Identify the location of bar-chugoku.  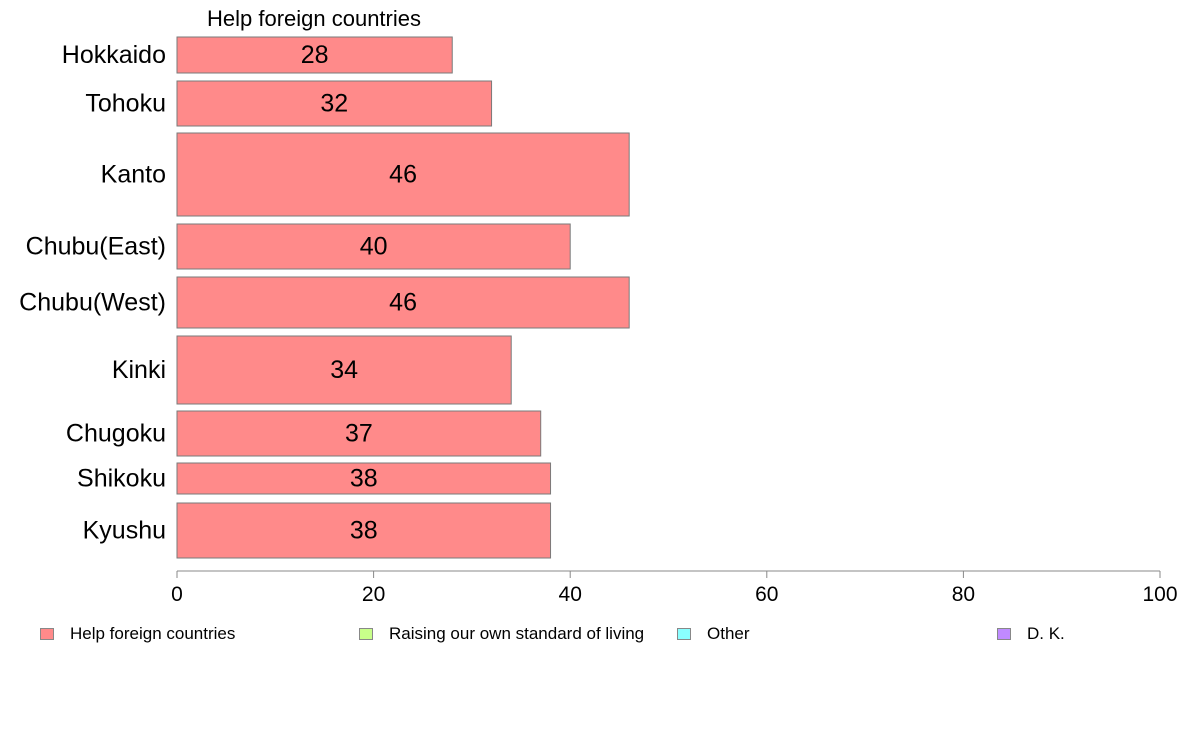
(359, 433).